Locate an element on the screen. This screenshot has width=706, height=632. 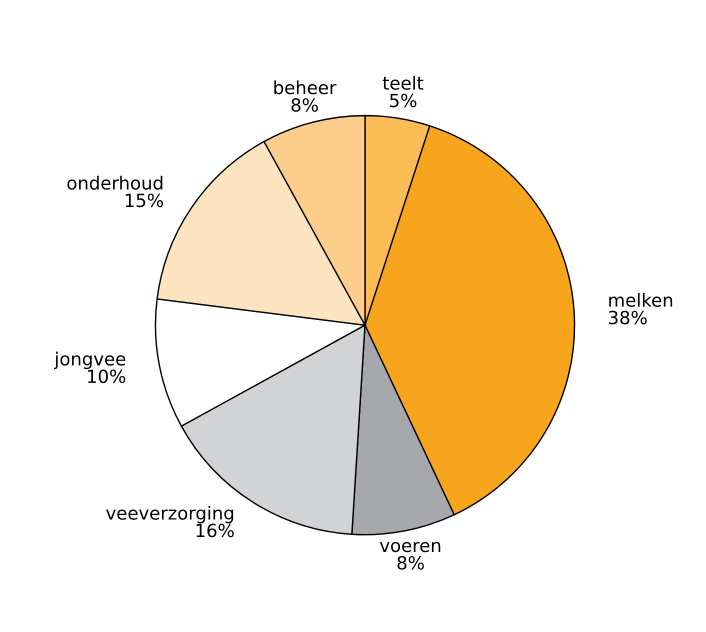
data-label: 10% is located at coordinates (107, 376).